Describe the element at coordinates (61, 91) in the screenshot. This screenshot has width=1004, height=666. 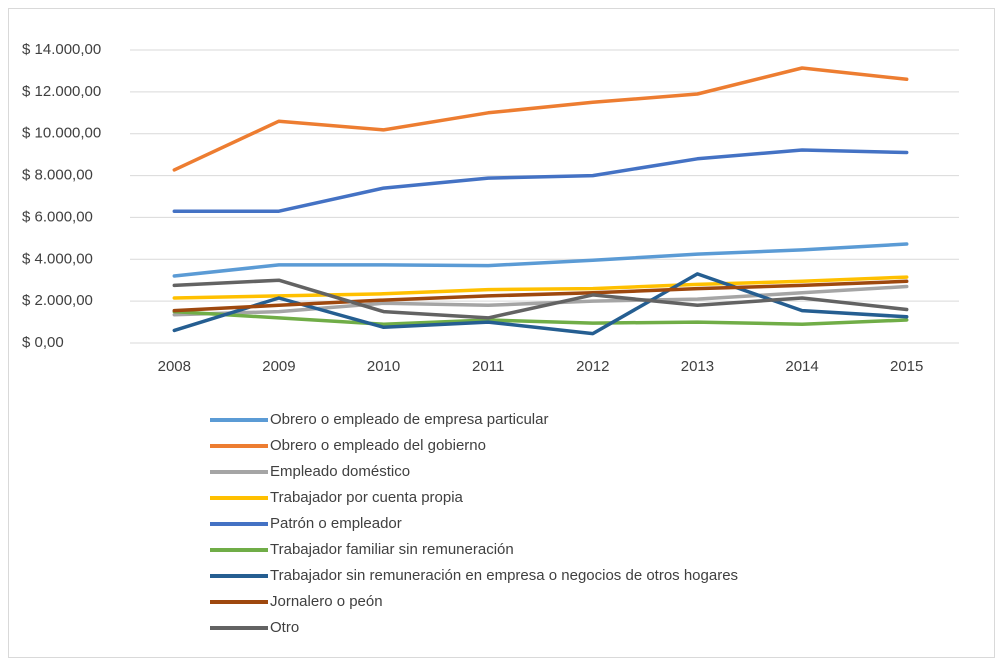
I see `y-tick-label: $ 12.000,00` at that location.